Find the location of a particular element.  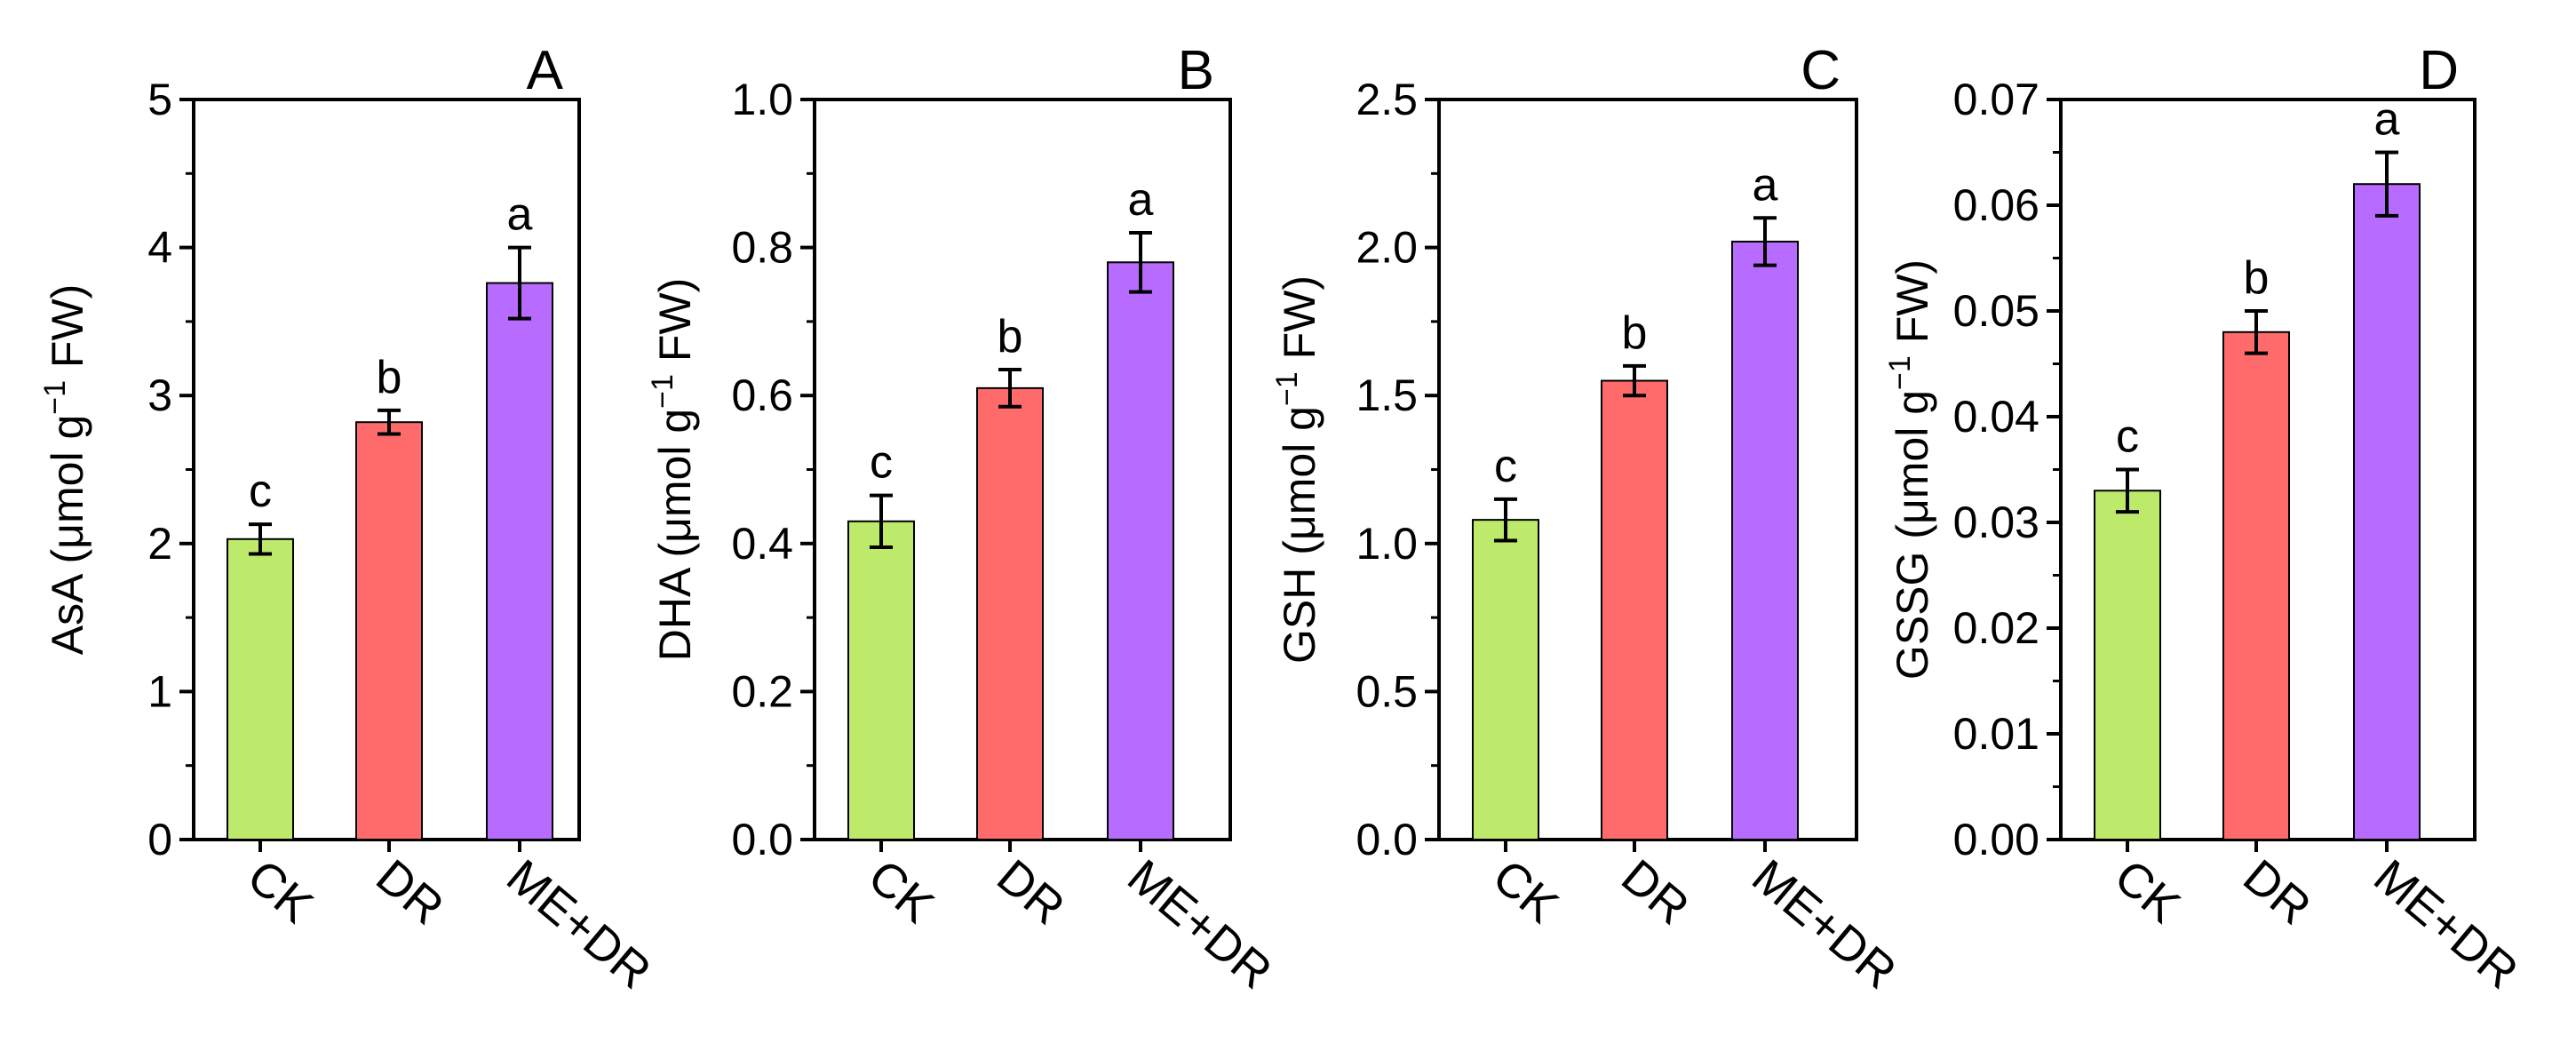

y-axis-label: GSSG (μmol g−1 FW) is located at coordinates (1910, 469).